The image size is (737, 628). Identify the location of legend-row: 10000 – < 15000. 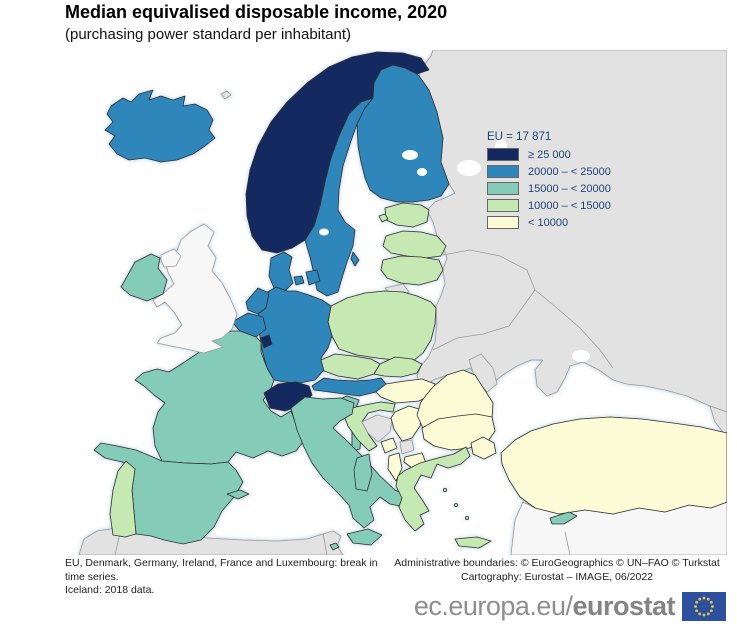
(549, 205).